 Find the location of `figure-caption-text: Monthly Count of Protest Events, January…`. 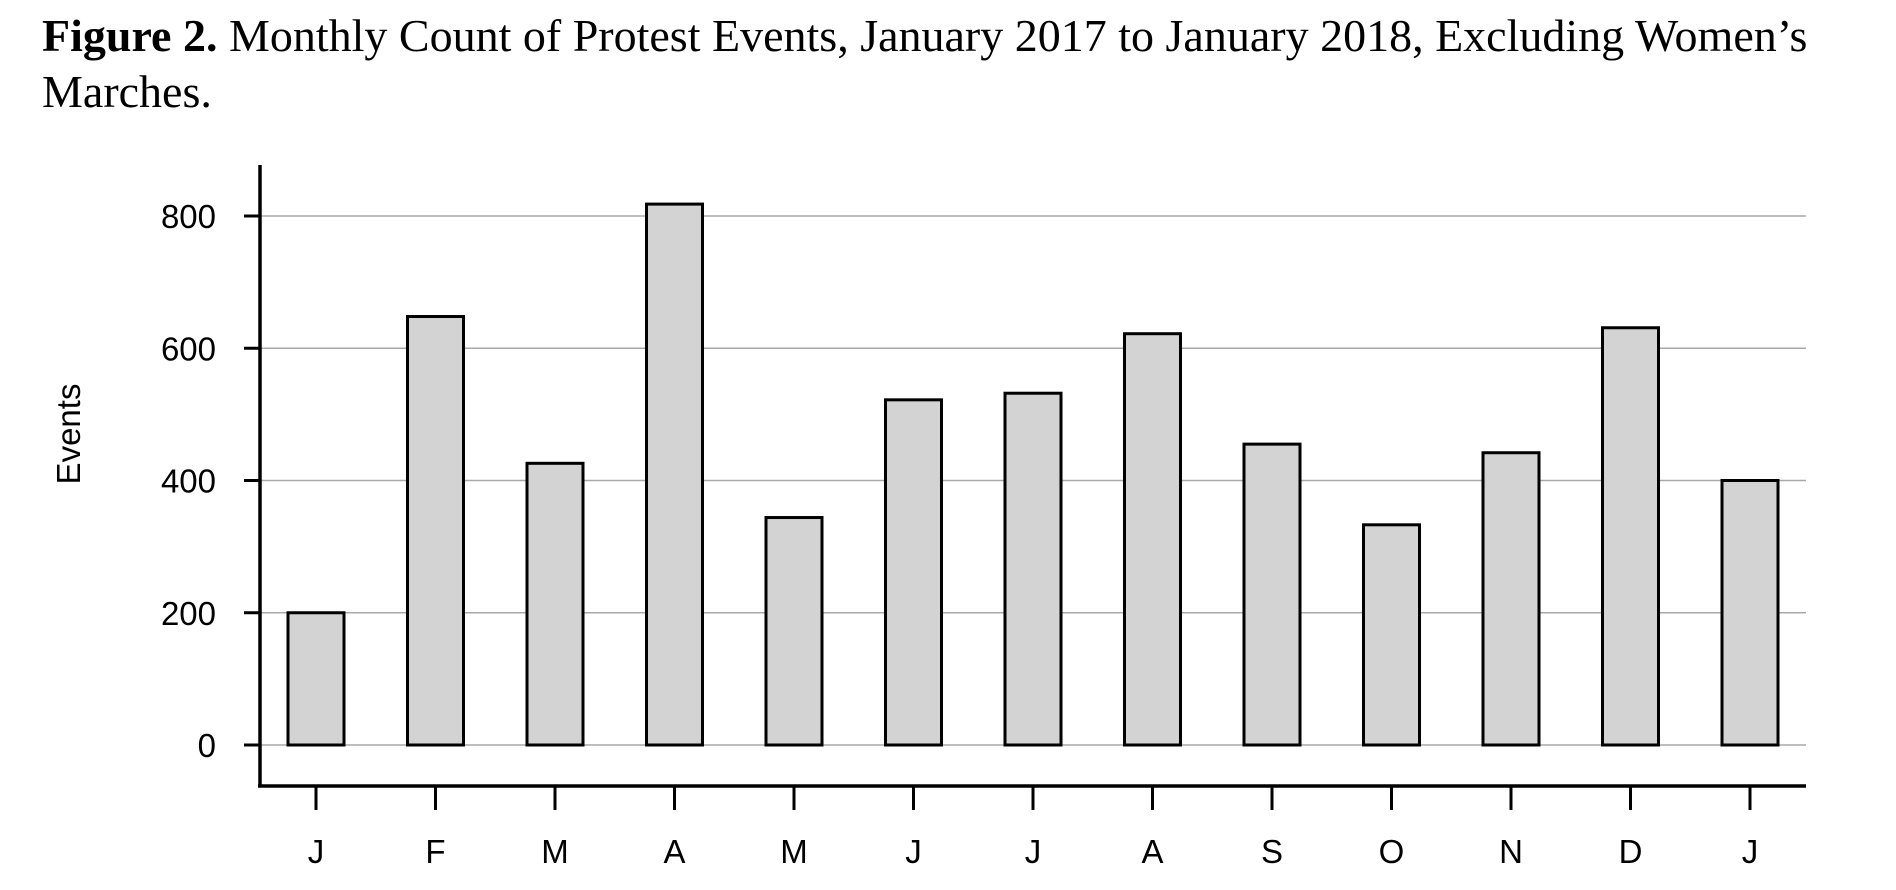

figure-caption-text: Monthly Count of Protest Events, January… is located at coordinates (925, 63).